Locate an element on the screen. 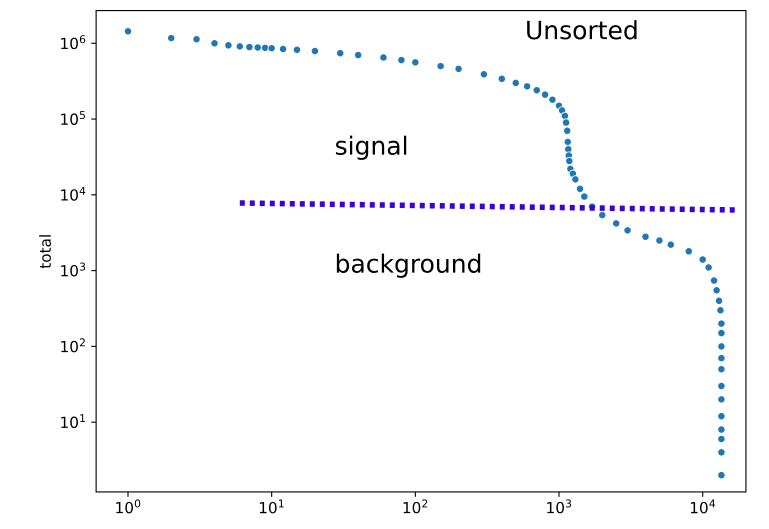 Image resolution: width=769 pixels, height=529 pixels. annotation: Unsorted is located at coordinates (582, 30).